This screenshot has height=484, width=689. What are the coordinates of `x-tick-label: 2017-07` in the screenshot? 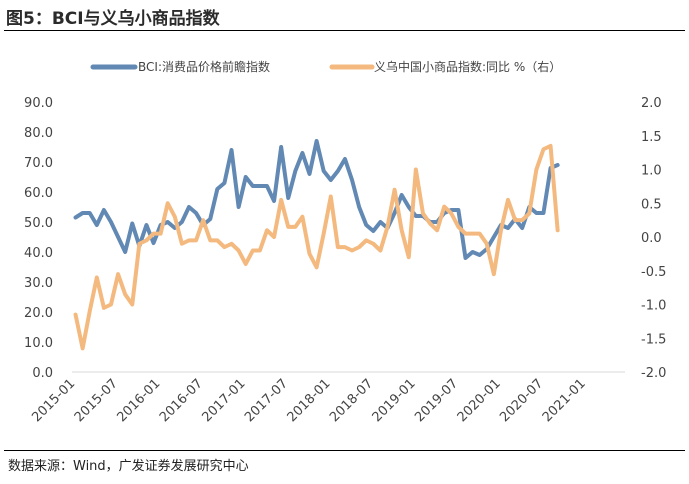 It's located at (266, 400).